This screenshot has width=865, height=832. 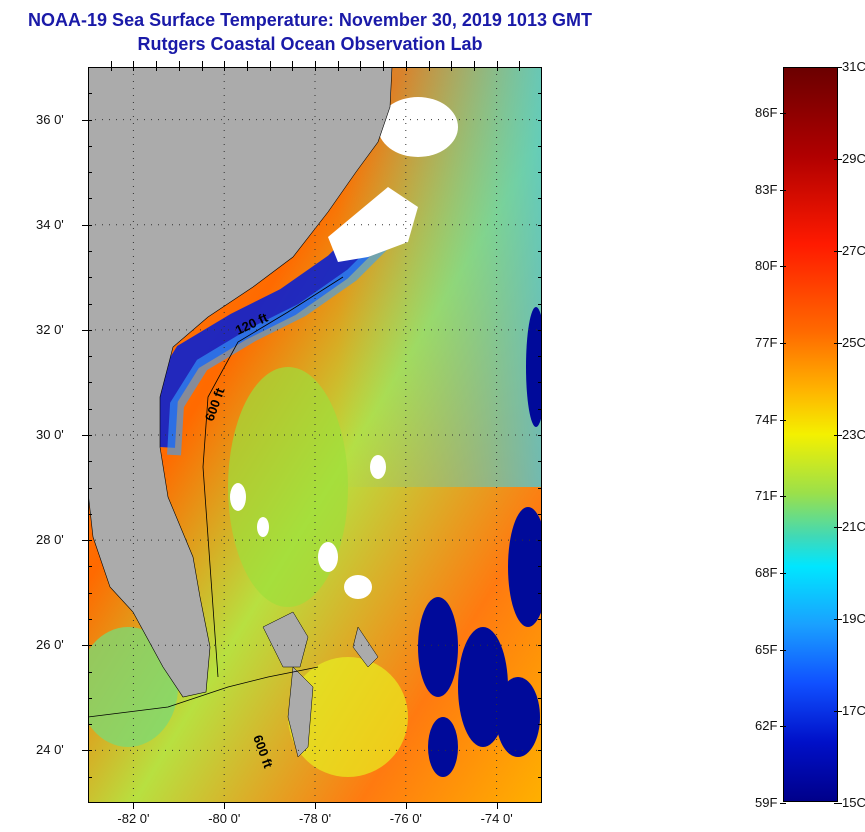 I want to click on celsius-label: 31C, so click(x=853, y=66).